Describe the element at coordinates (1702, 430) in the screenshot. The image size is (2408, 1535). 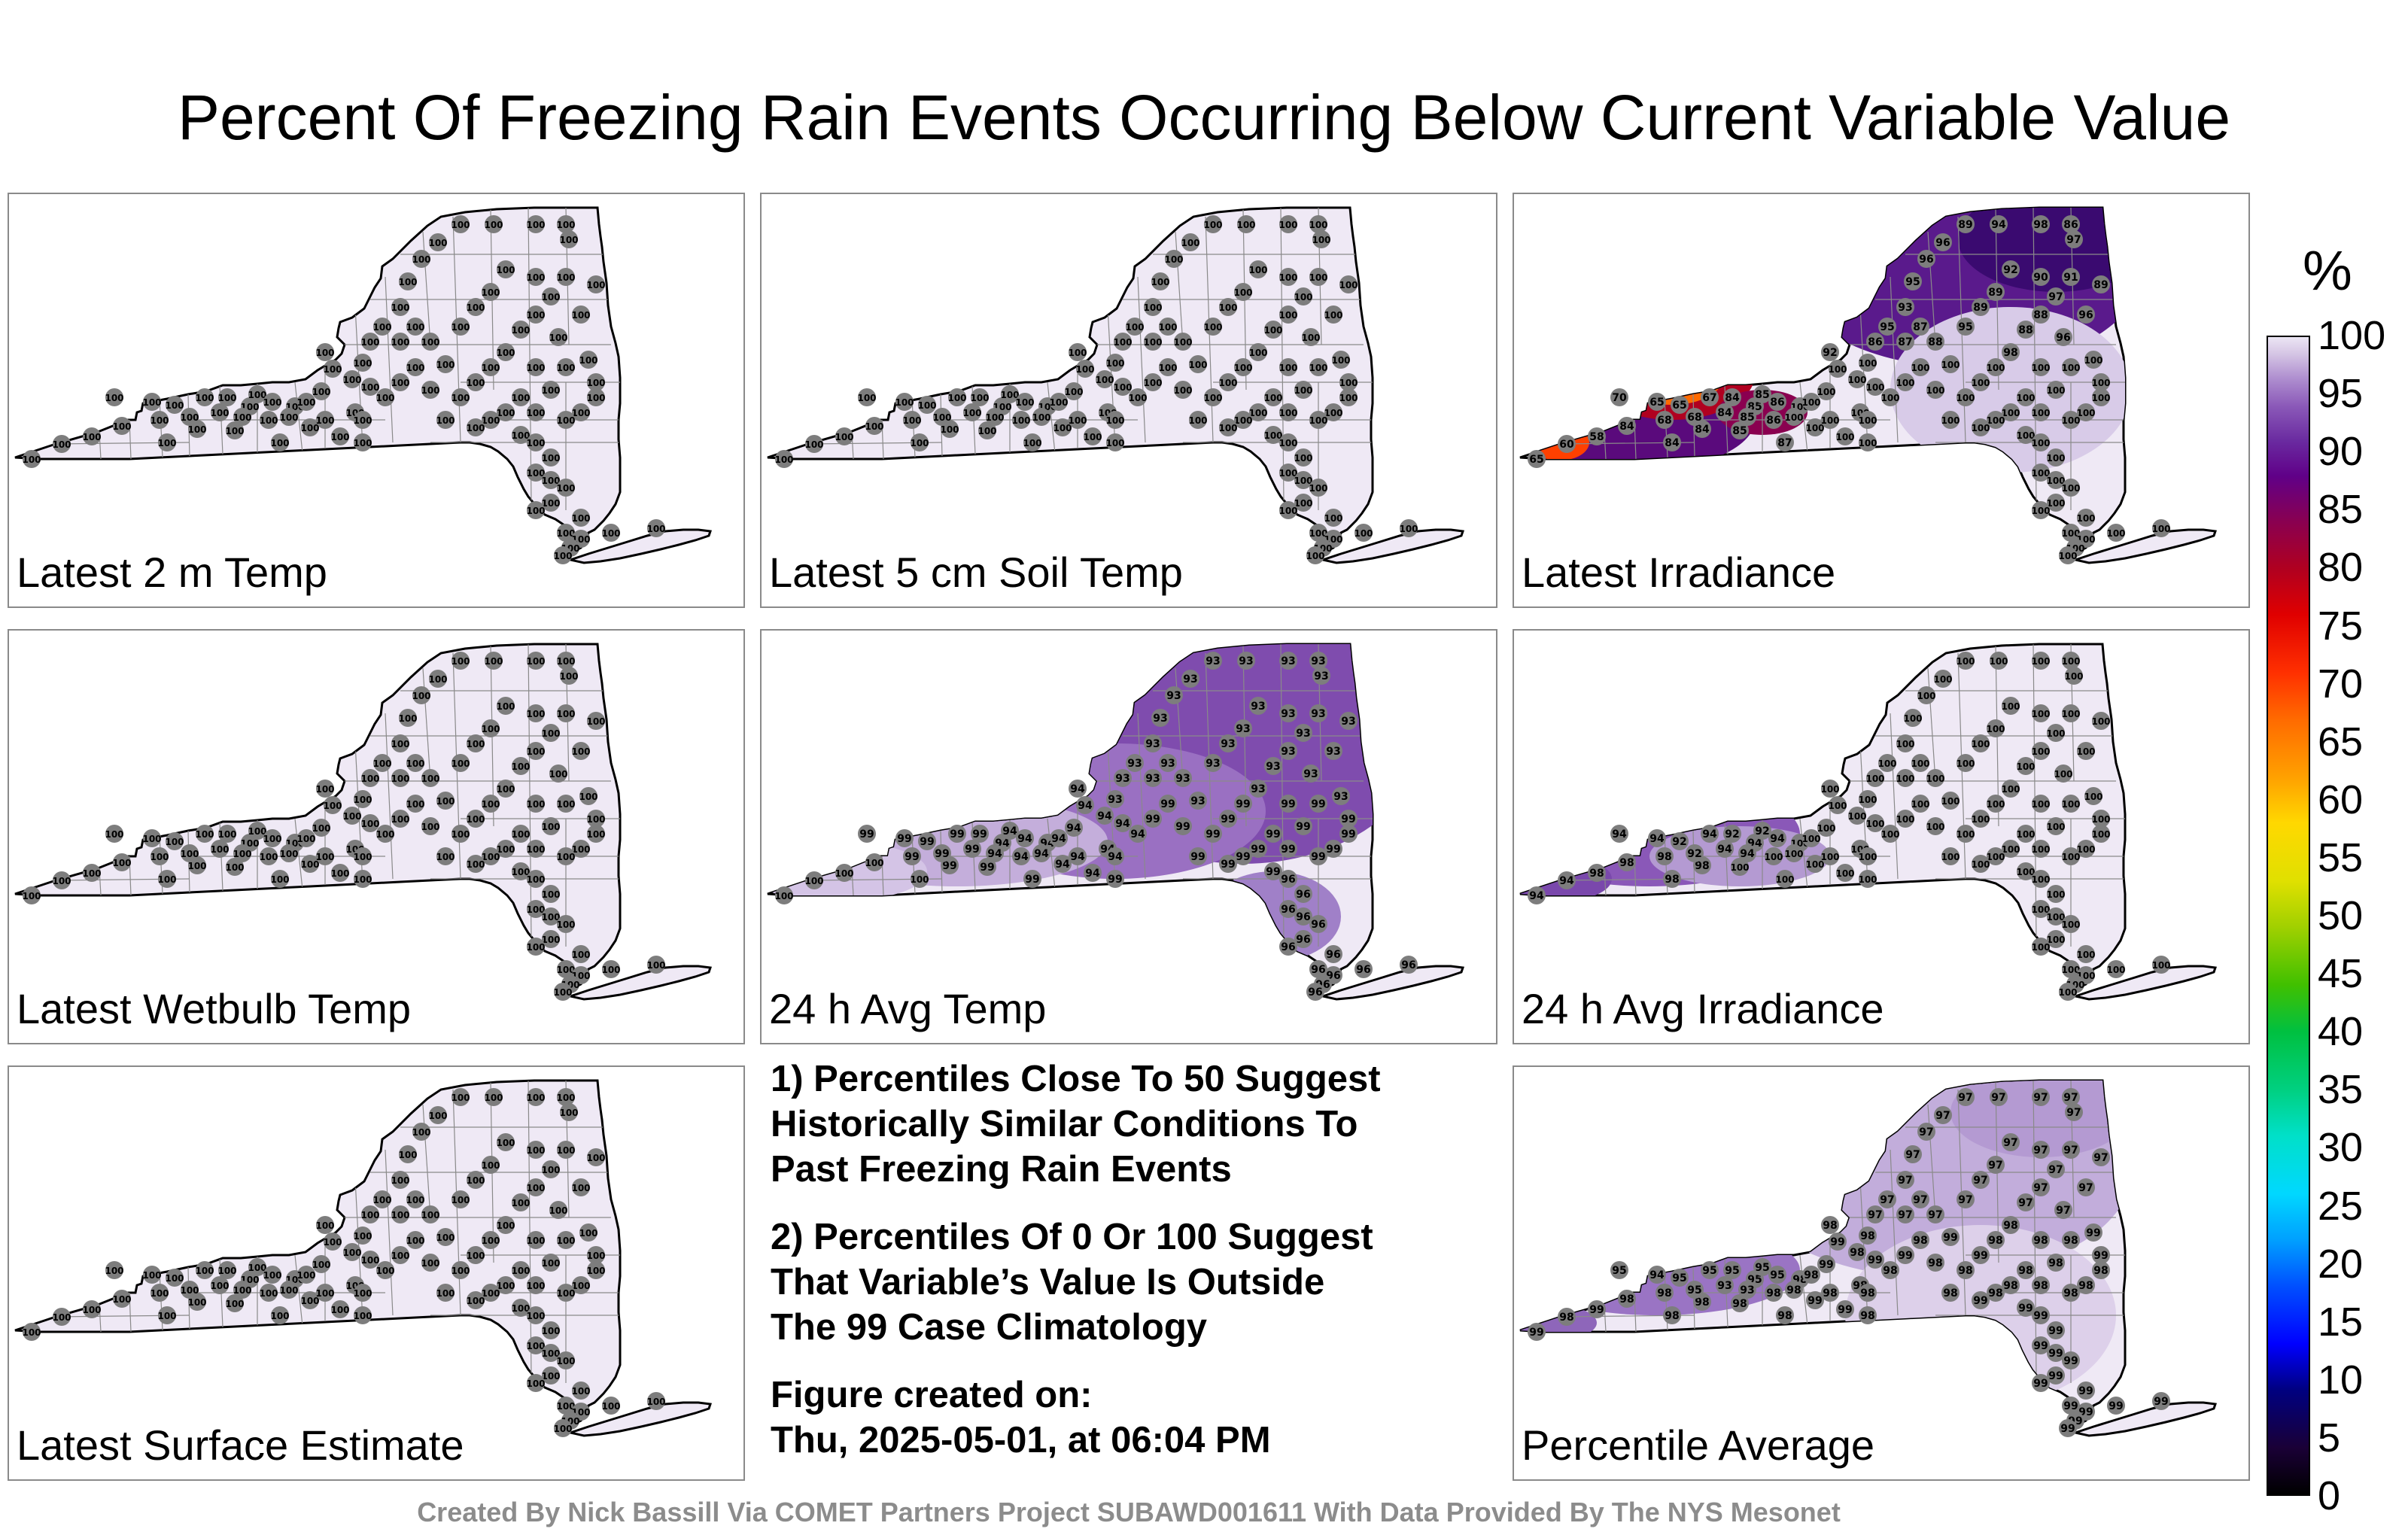
I see `station-value: 84` at that location.